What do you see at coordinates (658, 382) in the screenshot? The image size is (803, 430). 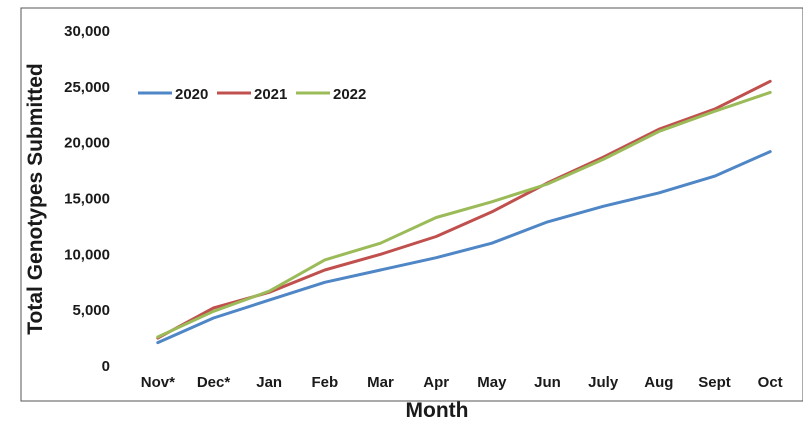 I see `x-tick-label: Aug` at bounding box center [658, 382].